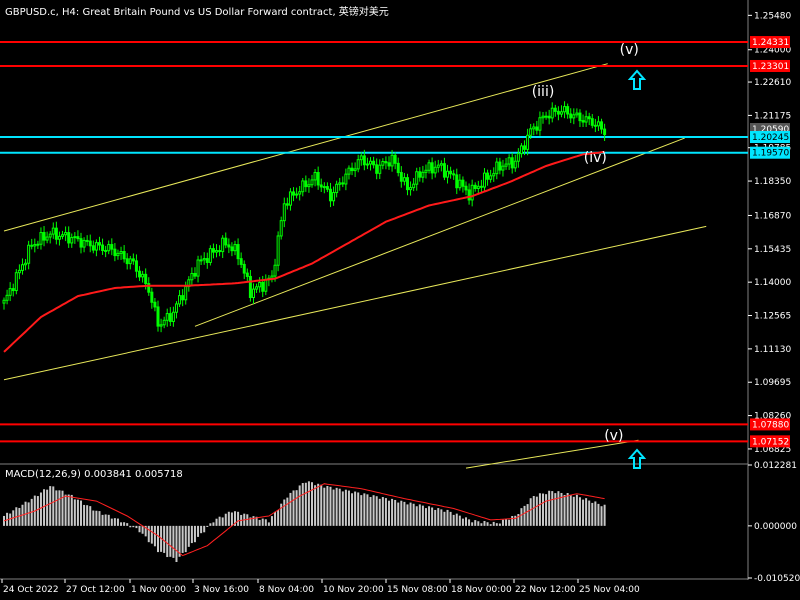  What do you see at coordinates (770, 130) in the screenshot?
I see `price-tag-label: 1.20590` at bounding box center [770, 130].